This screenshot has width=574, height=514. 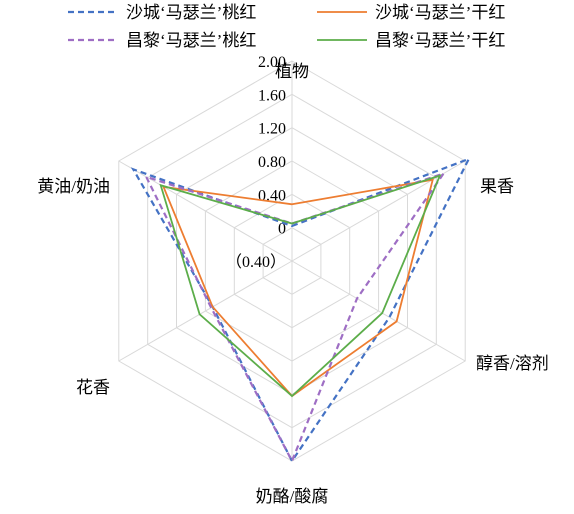 I want to click on axis-label: 醇香/溶剂, so click(x=512, y=363).